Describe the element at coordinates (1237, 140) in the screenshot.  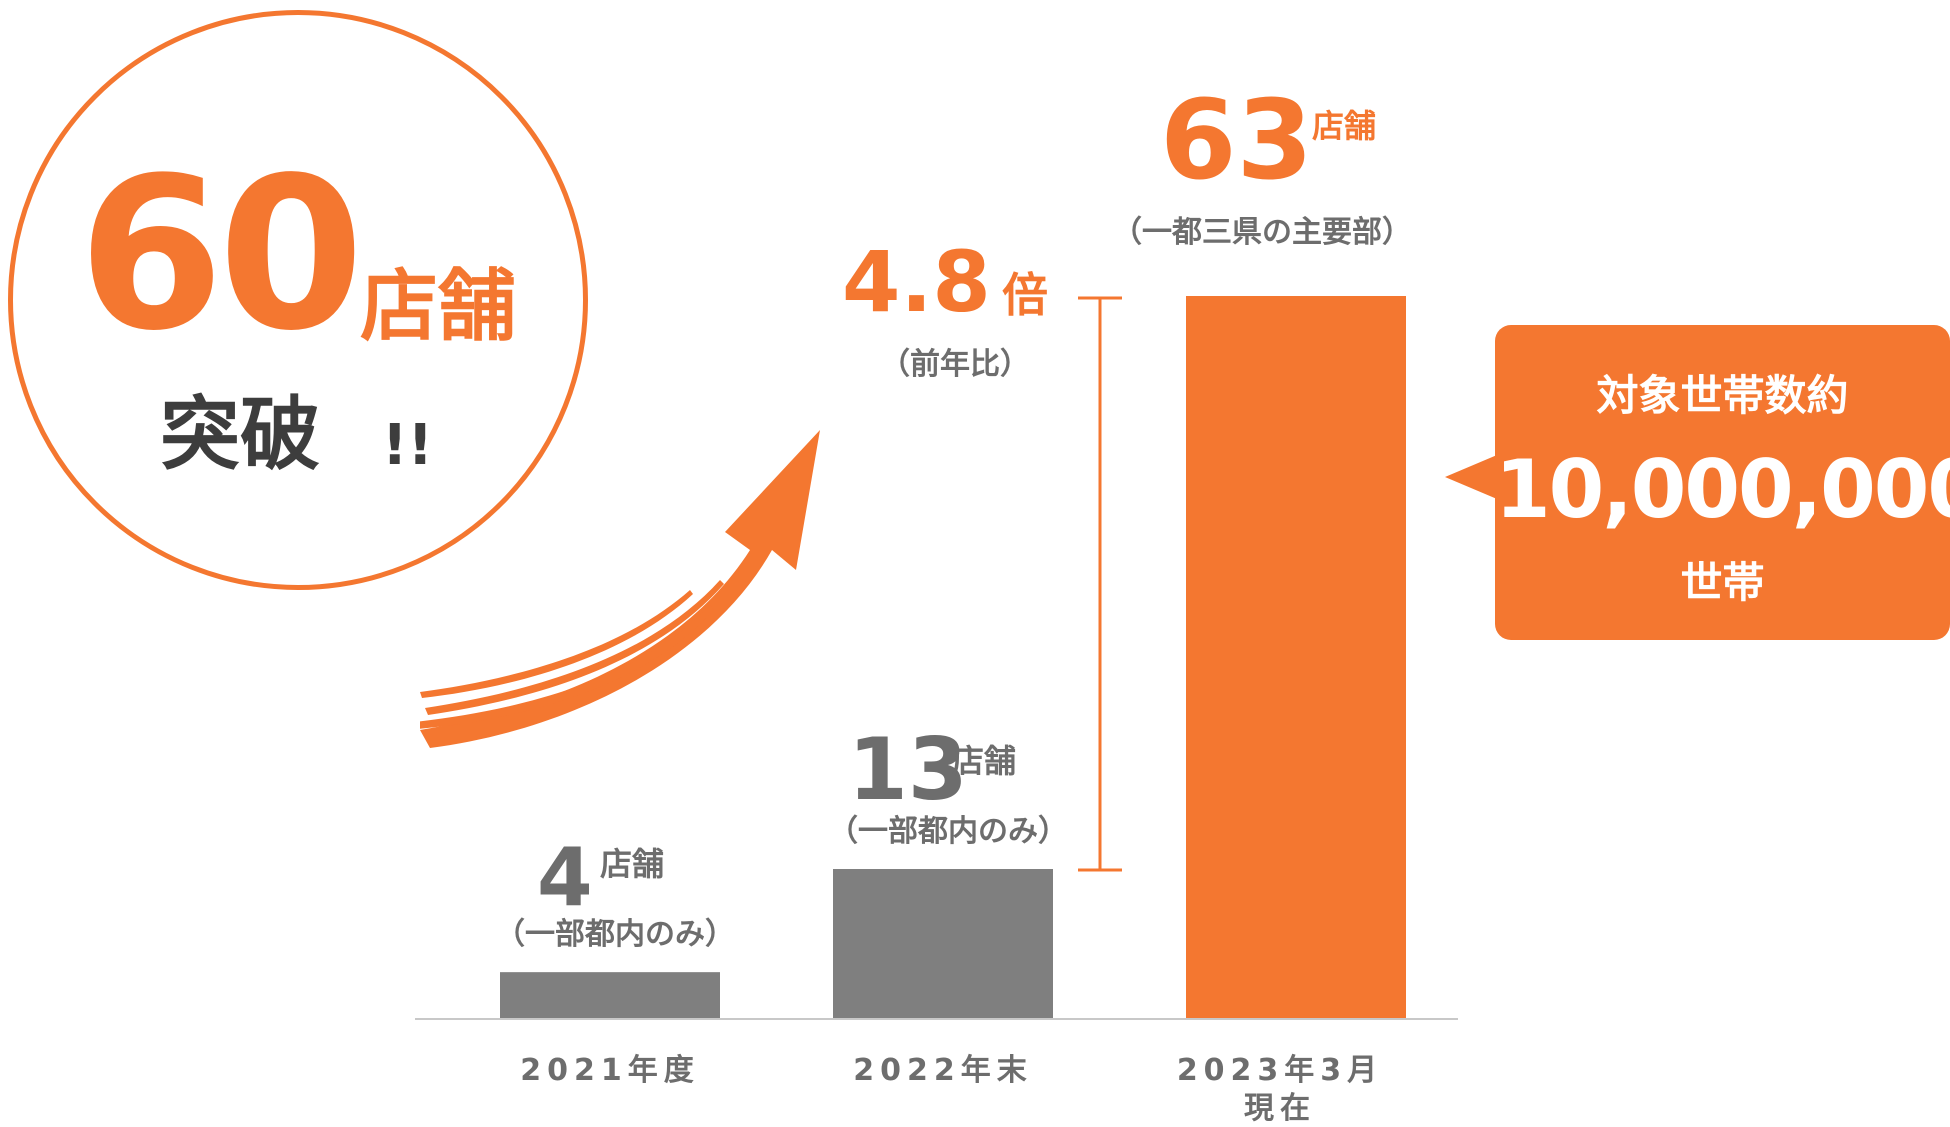
I see `bar-value-2023: 63` at that location.